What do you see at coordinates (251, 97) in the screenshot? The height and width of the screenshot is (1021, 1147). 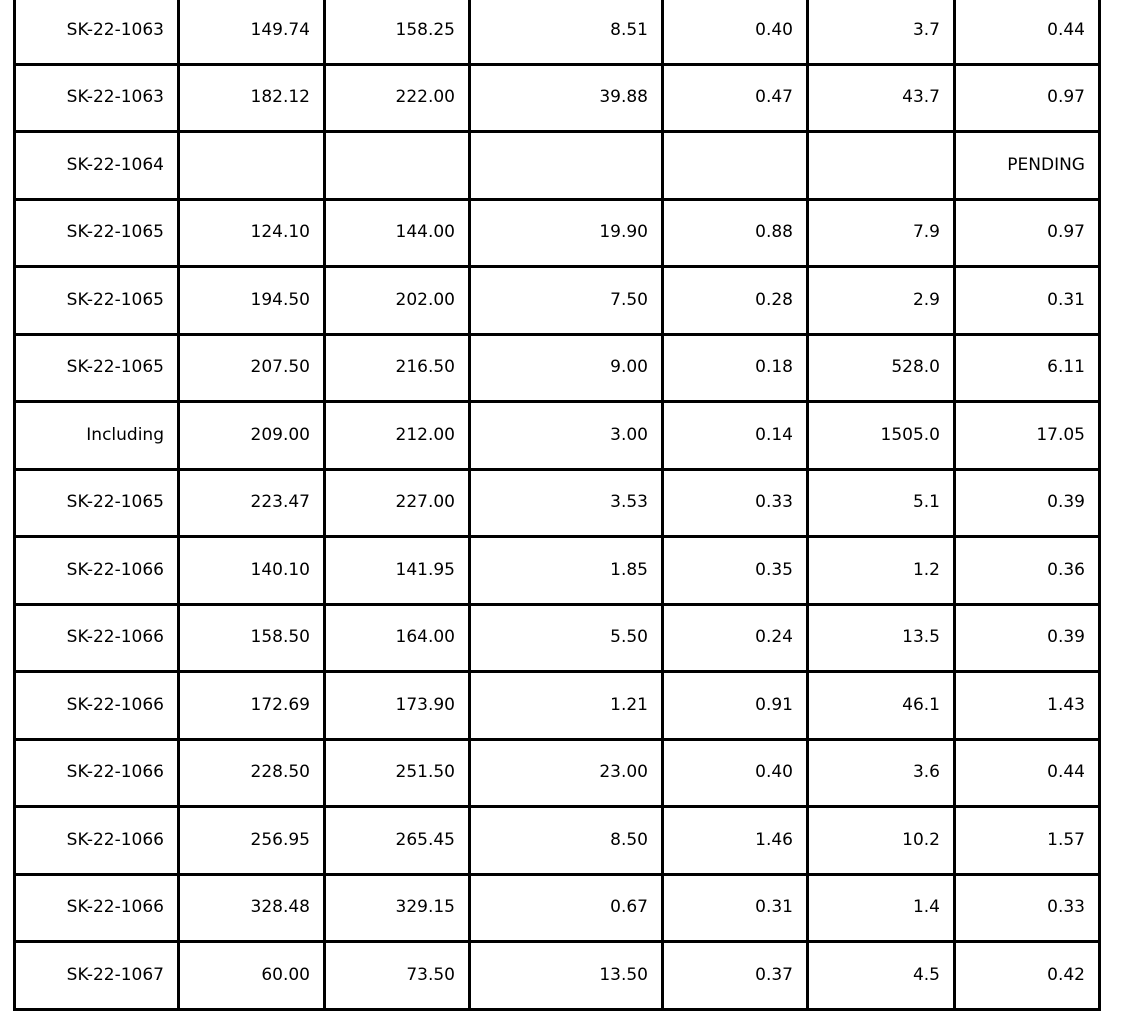 I see `table-cell: 182.12` at bounding box center [251, 97].